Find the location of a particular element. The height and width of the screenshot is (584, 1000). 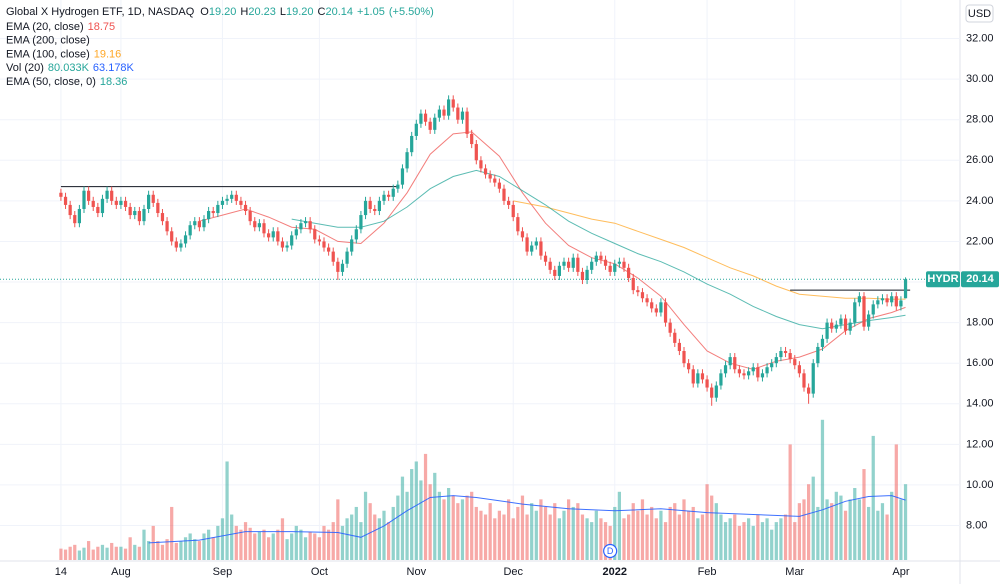

y-tick-label: 30.00 is located at coordinates (980, 79).